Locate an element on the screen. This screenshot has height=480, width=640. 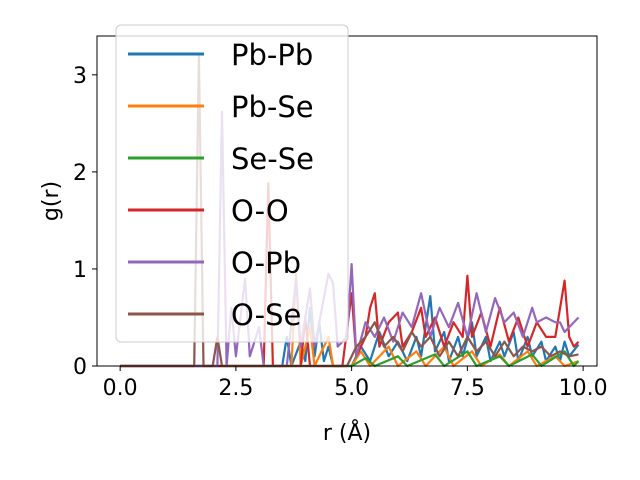
y-tick-label: 1 is located at coordinates (80, 270).